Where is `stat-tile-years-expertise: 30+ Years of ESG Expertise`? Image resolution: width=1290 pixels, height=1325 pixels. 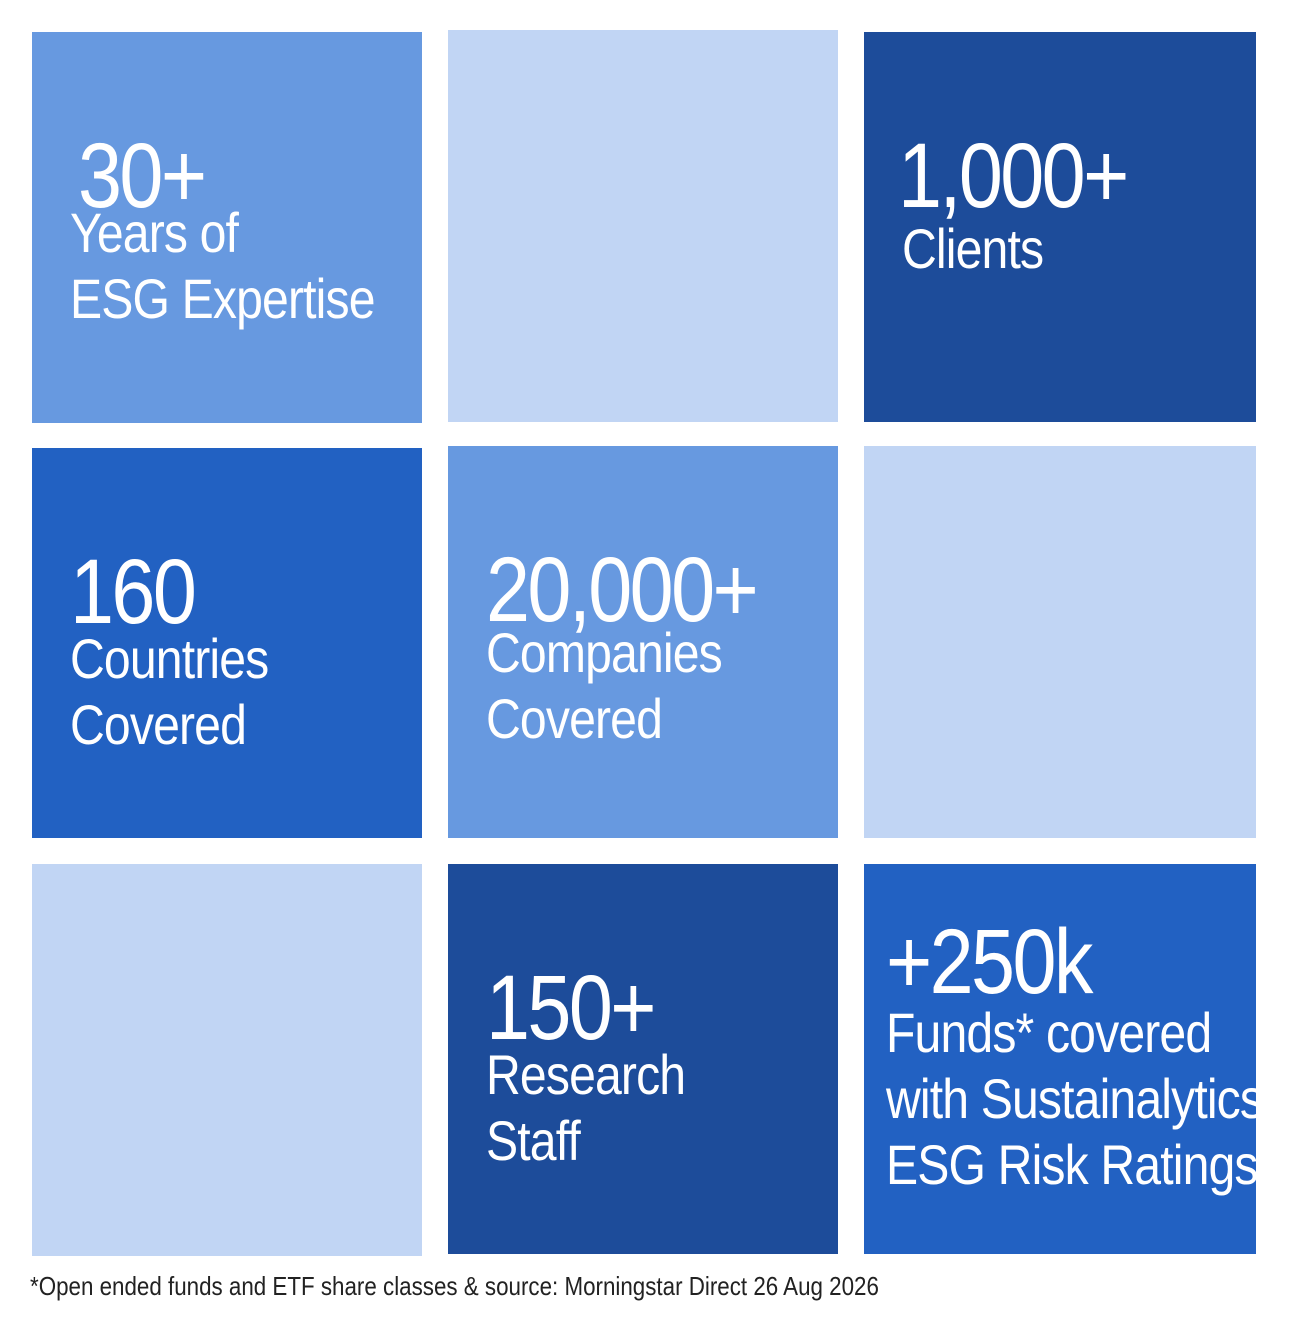 stat-tile-years-expertise: 30+ Years of ESG Expertise is located at coordinates (227, 227).